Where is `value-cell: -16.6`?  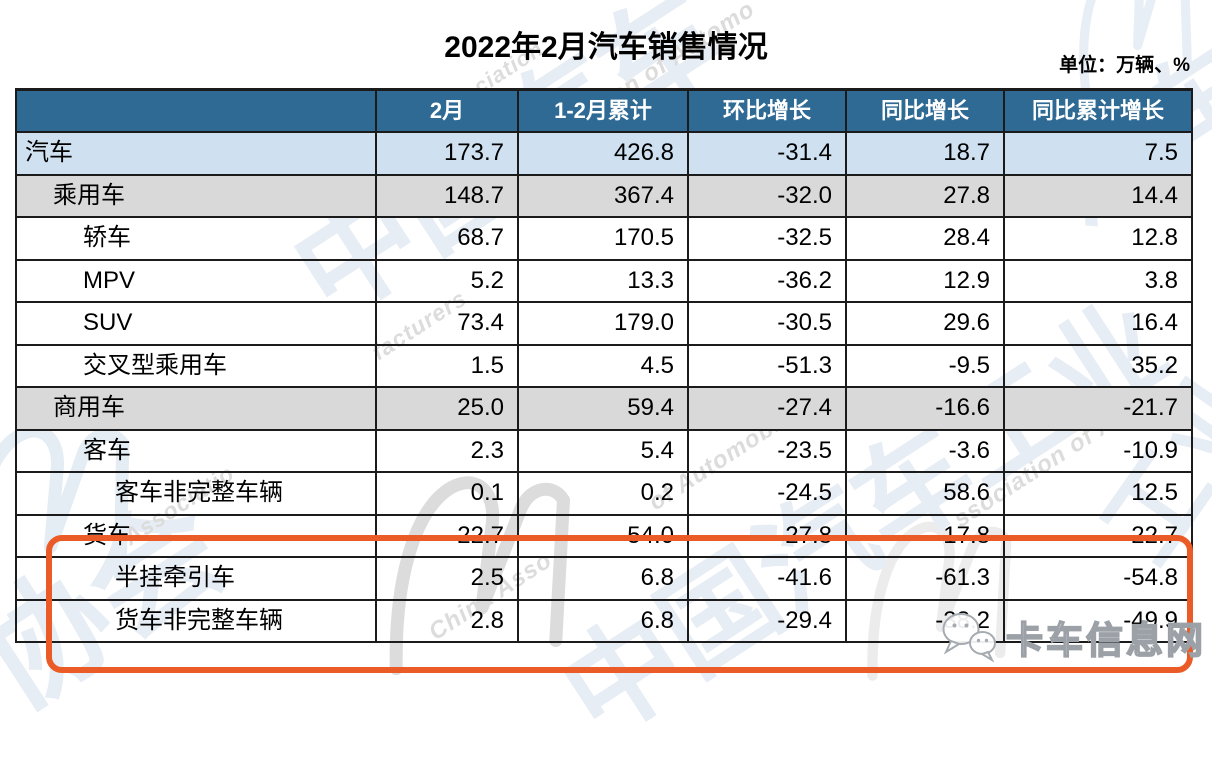
value-cell: -16.6 is located at coordinates (925, 408).